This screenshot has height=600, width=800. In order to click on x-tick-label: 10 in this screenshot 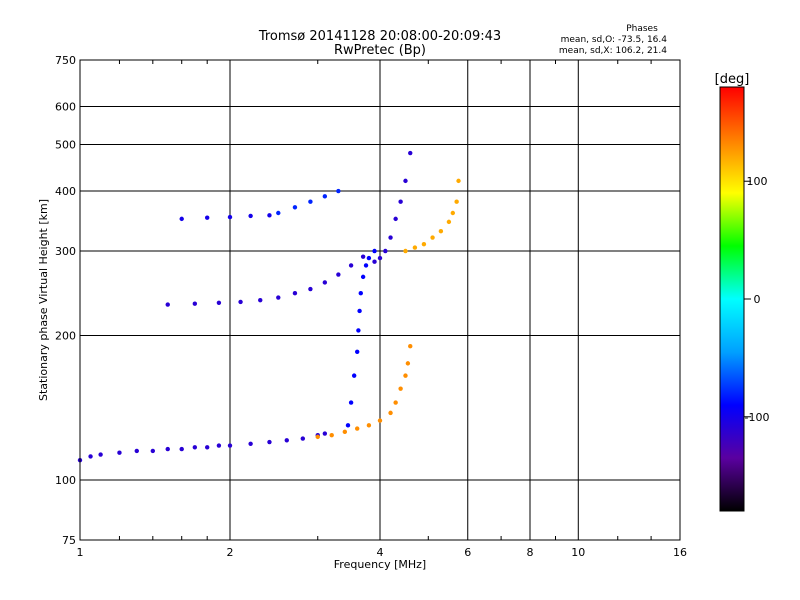, I will do `click(578, 552)`.